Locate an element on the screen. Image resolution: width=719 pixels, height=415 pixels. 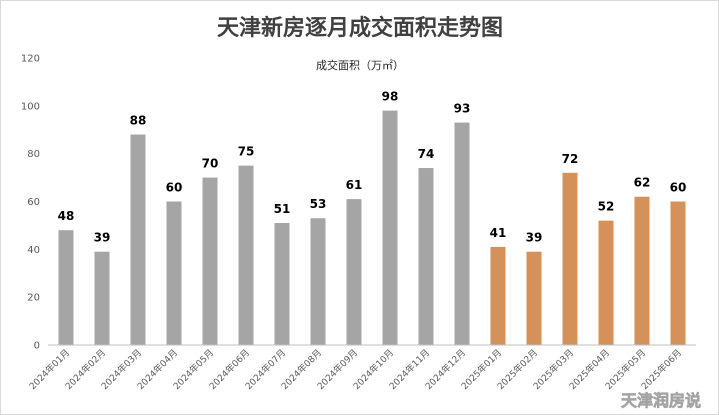
y-tick-label: 40 is located at coordinates (33, 250).